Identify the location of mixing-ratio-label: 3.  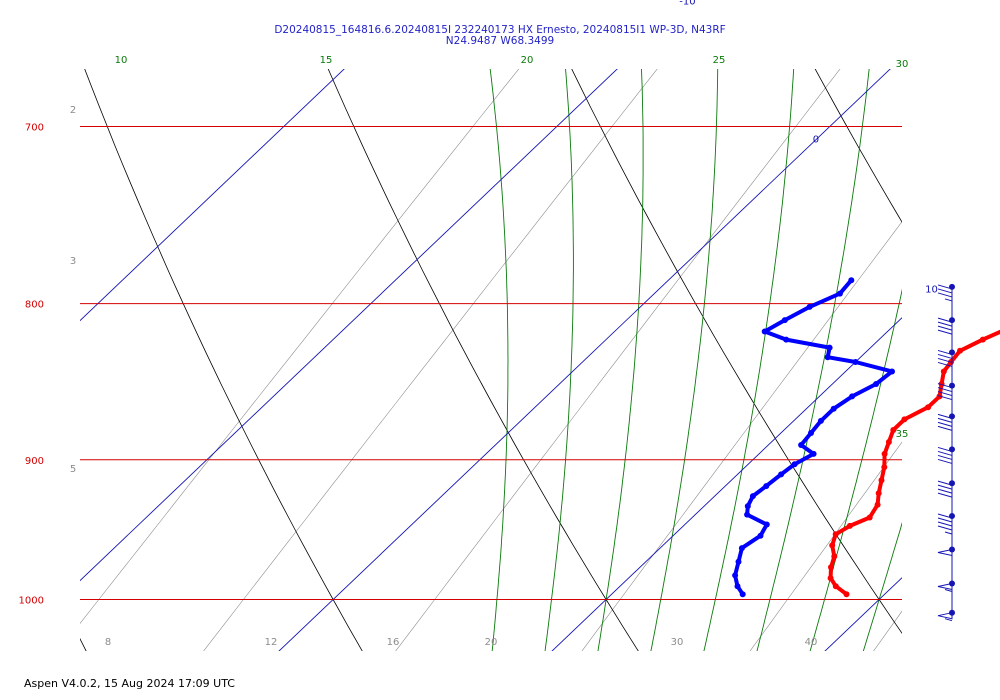
(73, 261).